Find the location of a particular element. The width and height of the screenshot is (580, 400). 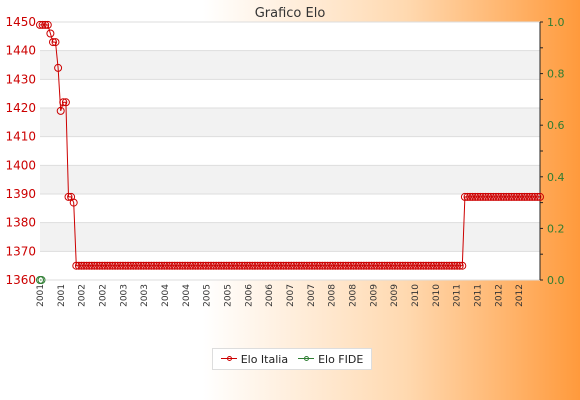

y-right-tick-label: 0.6 is located at coordinates (556, 125).